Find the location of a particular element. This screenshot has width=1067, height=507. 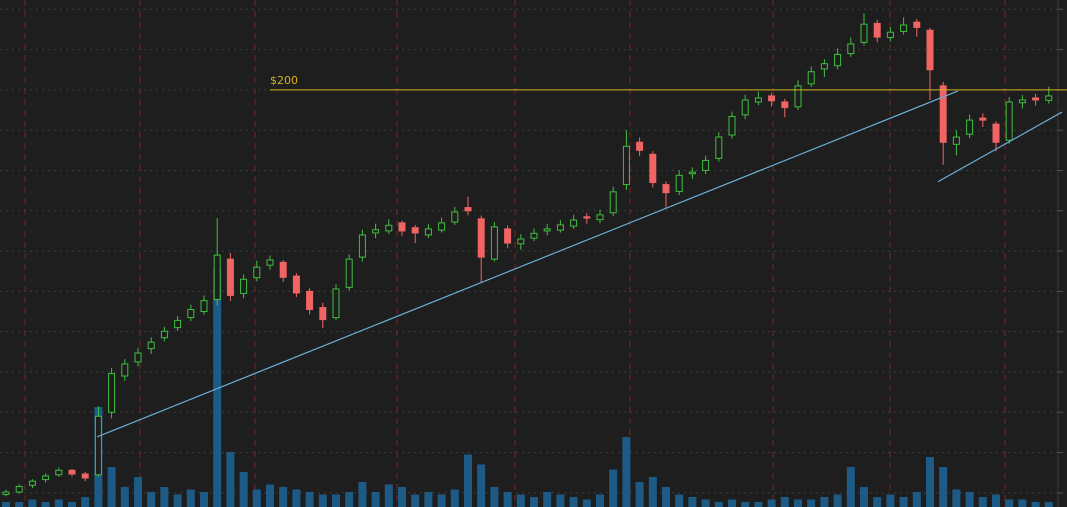

price-level-label: $200 is located at coordinates (284, 80).